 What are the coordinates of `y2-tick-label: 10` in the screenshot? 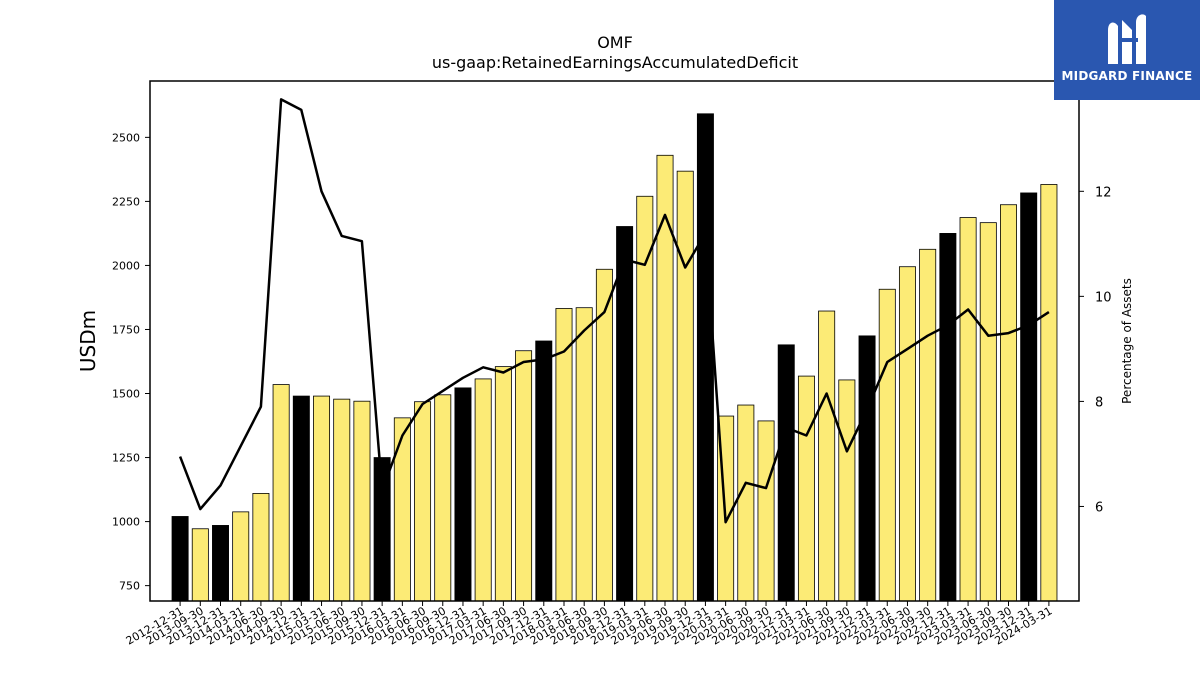 It's located at (1103, 297).